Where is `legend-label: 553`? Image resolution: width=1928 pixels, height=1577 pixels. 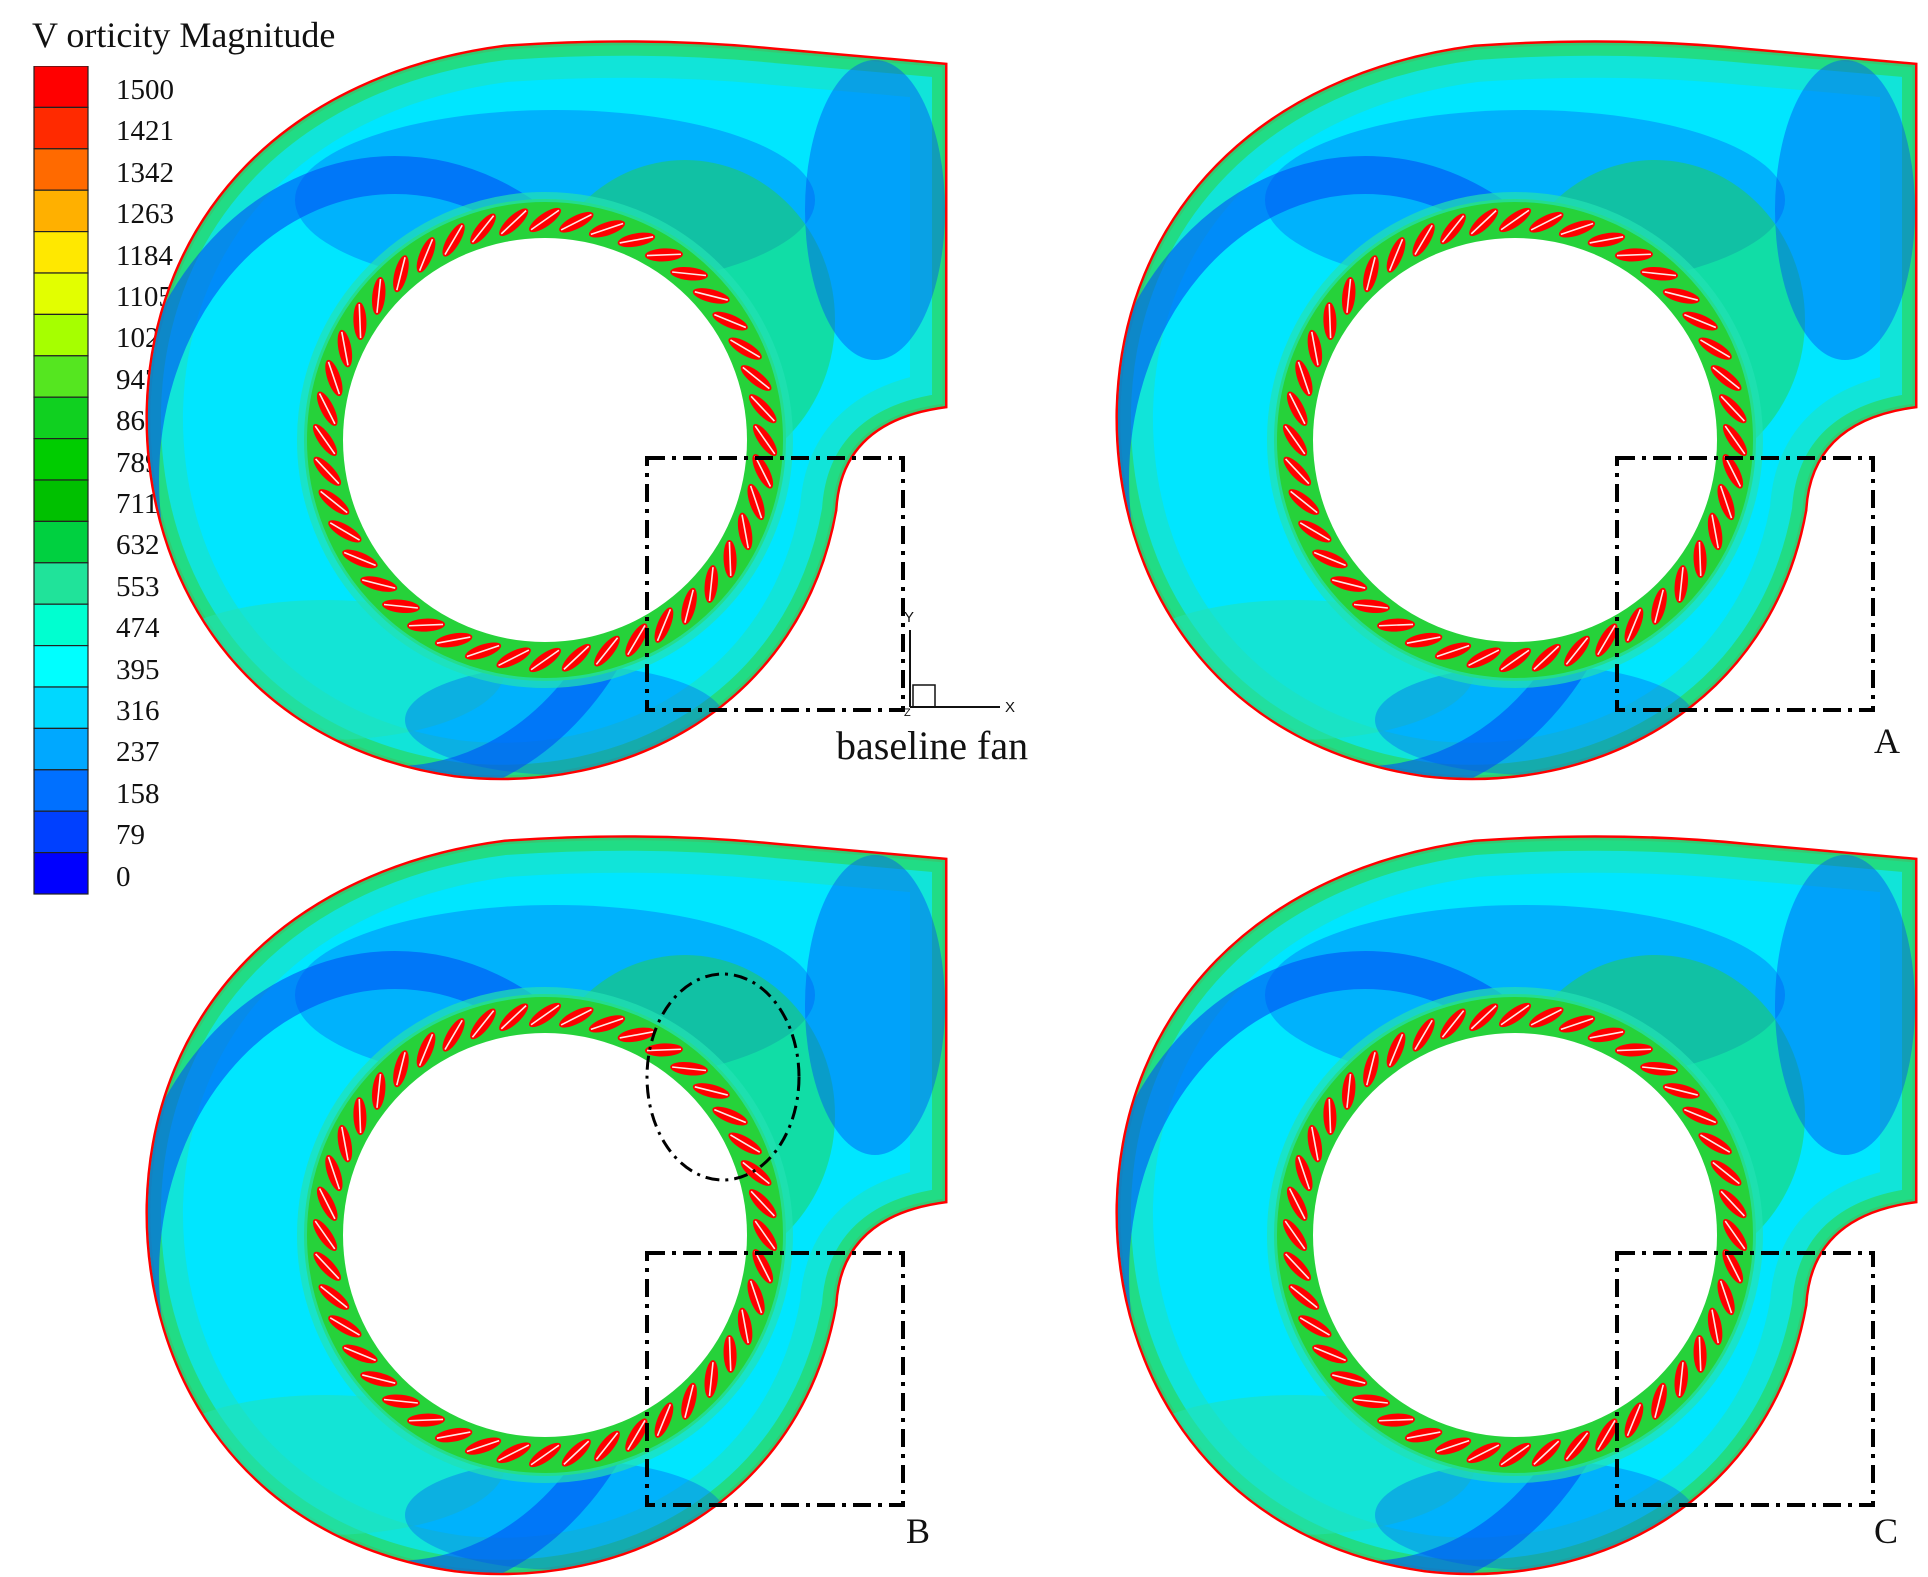
legend-label: 553 is located at coordinates (138, 586).